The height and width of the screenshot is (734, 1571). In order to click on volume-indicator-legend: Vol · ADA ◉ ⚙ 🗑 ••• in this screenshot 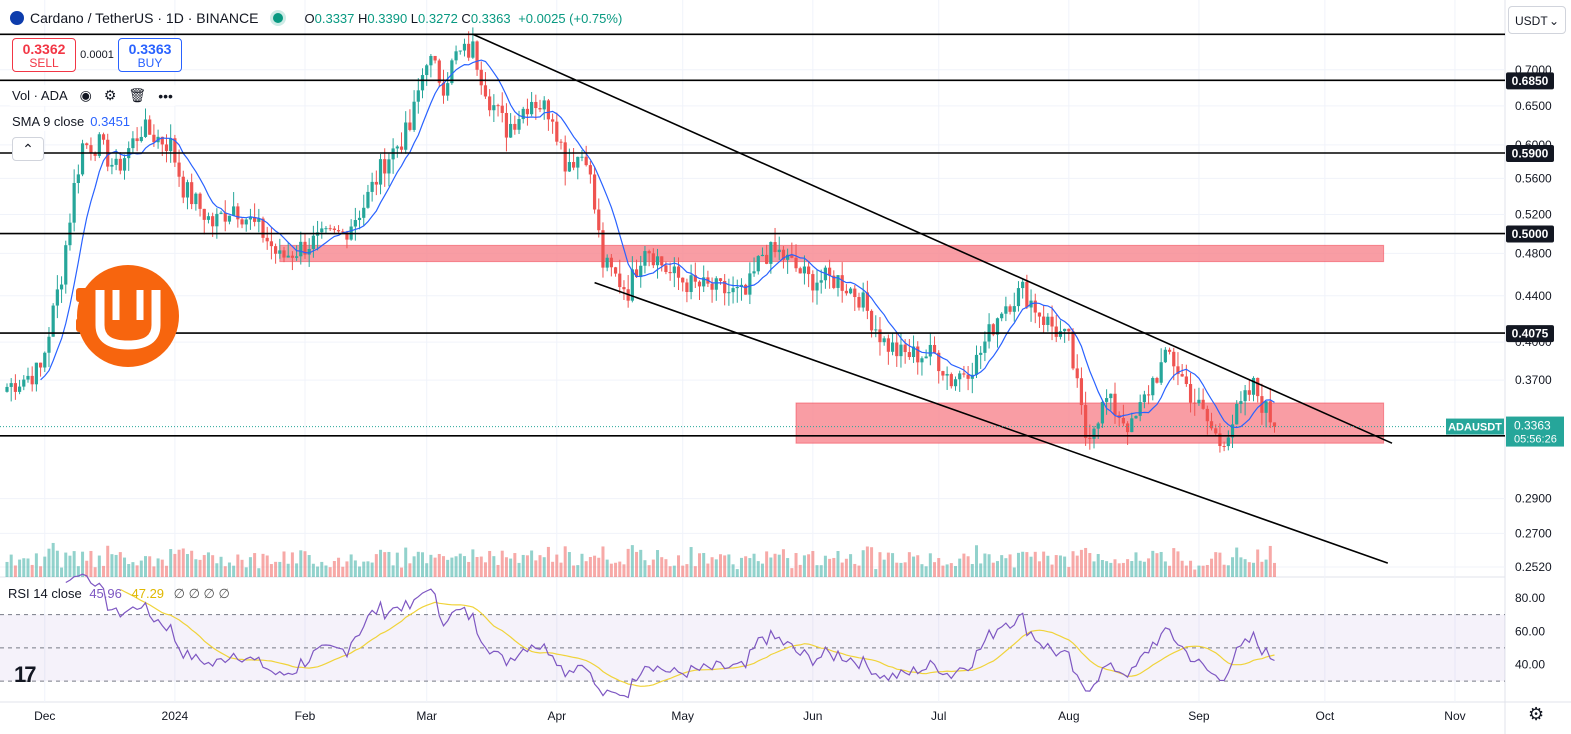, I will do `click(92, 95)`.